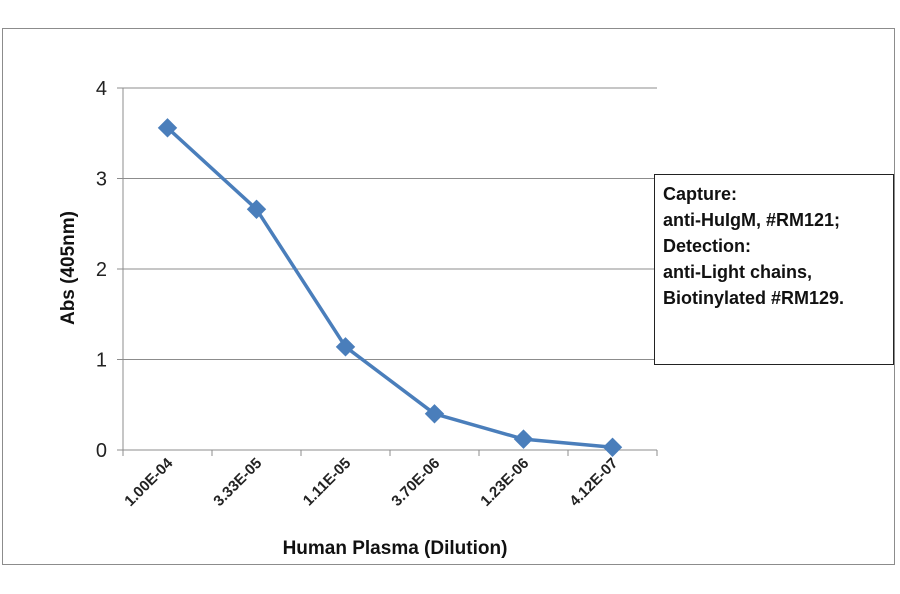  Describe the element at coordinates (101, 89) in the screenshot. I see `y-tick-label: 4` at that location.